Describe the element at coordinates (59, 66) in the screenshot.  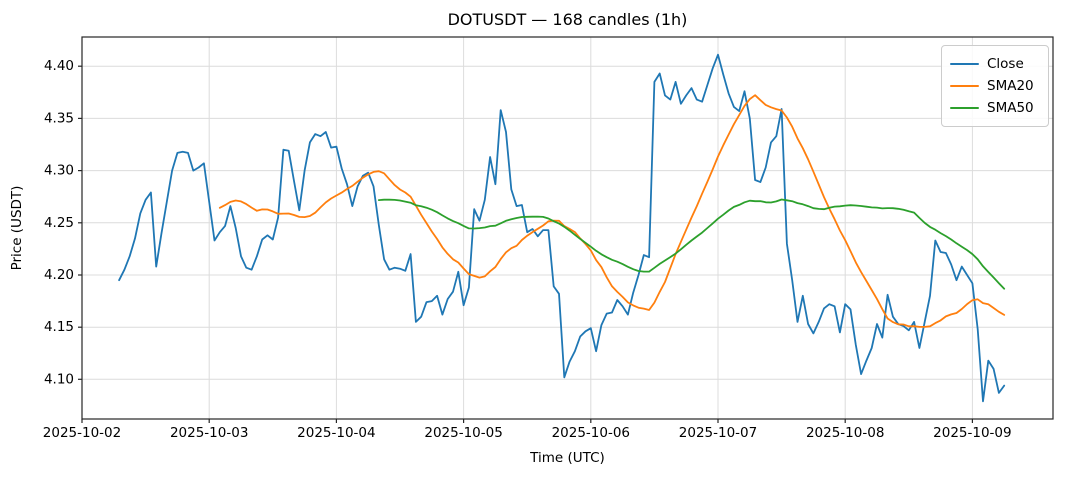
I see `y-tick-label: 4.40` at that location.